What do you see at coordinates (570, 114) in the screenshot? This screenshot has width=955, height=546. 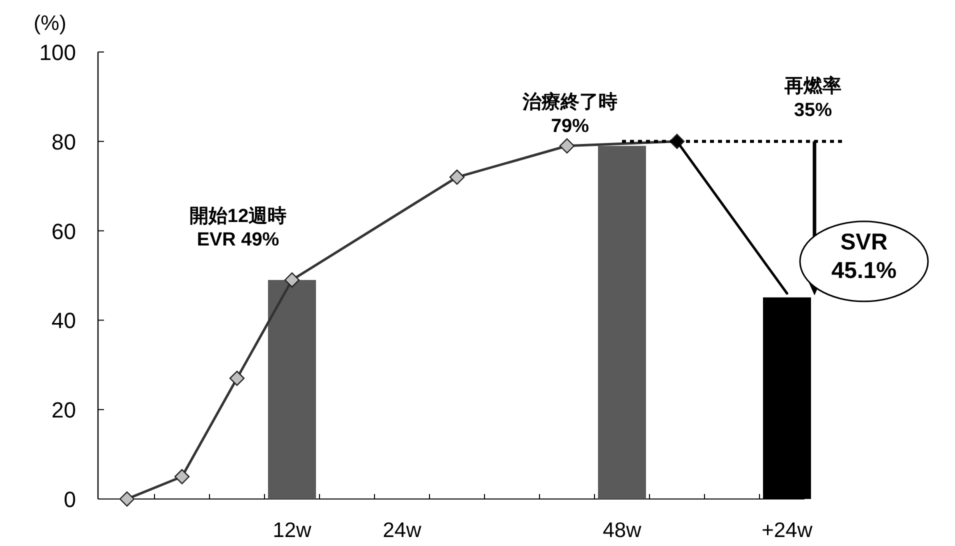 I see `annotation: 治療終了時 79%` at bounding box center [570, 114].